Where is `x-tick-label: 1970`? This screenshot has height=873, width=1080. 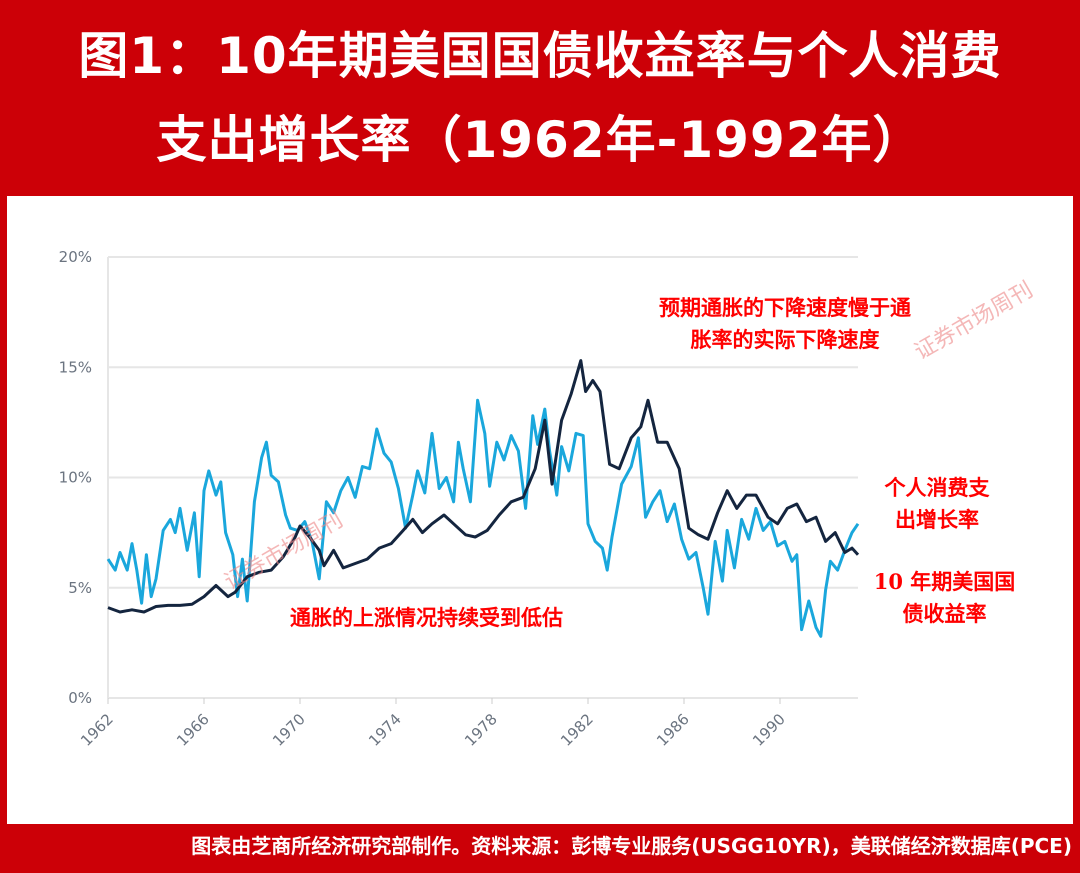
x-tick-label: 1970 is located at coordinates (289, 730).